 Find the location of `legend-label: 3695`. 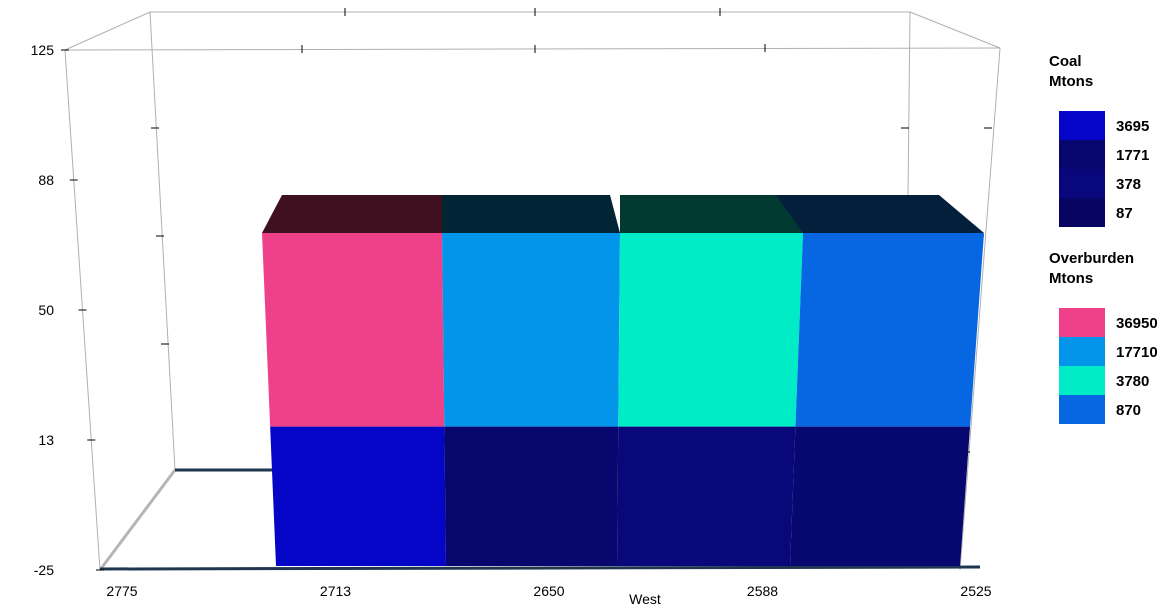

legend-label: 3695 is located at coordinates (1132, 126).